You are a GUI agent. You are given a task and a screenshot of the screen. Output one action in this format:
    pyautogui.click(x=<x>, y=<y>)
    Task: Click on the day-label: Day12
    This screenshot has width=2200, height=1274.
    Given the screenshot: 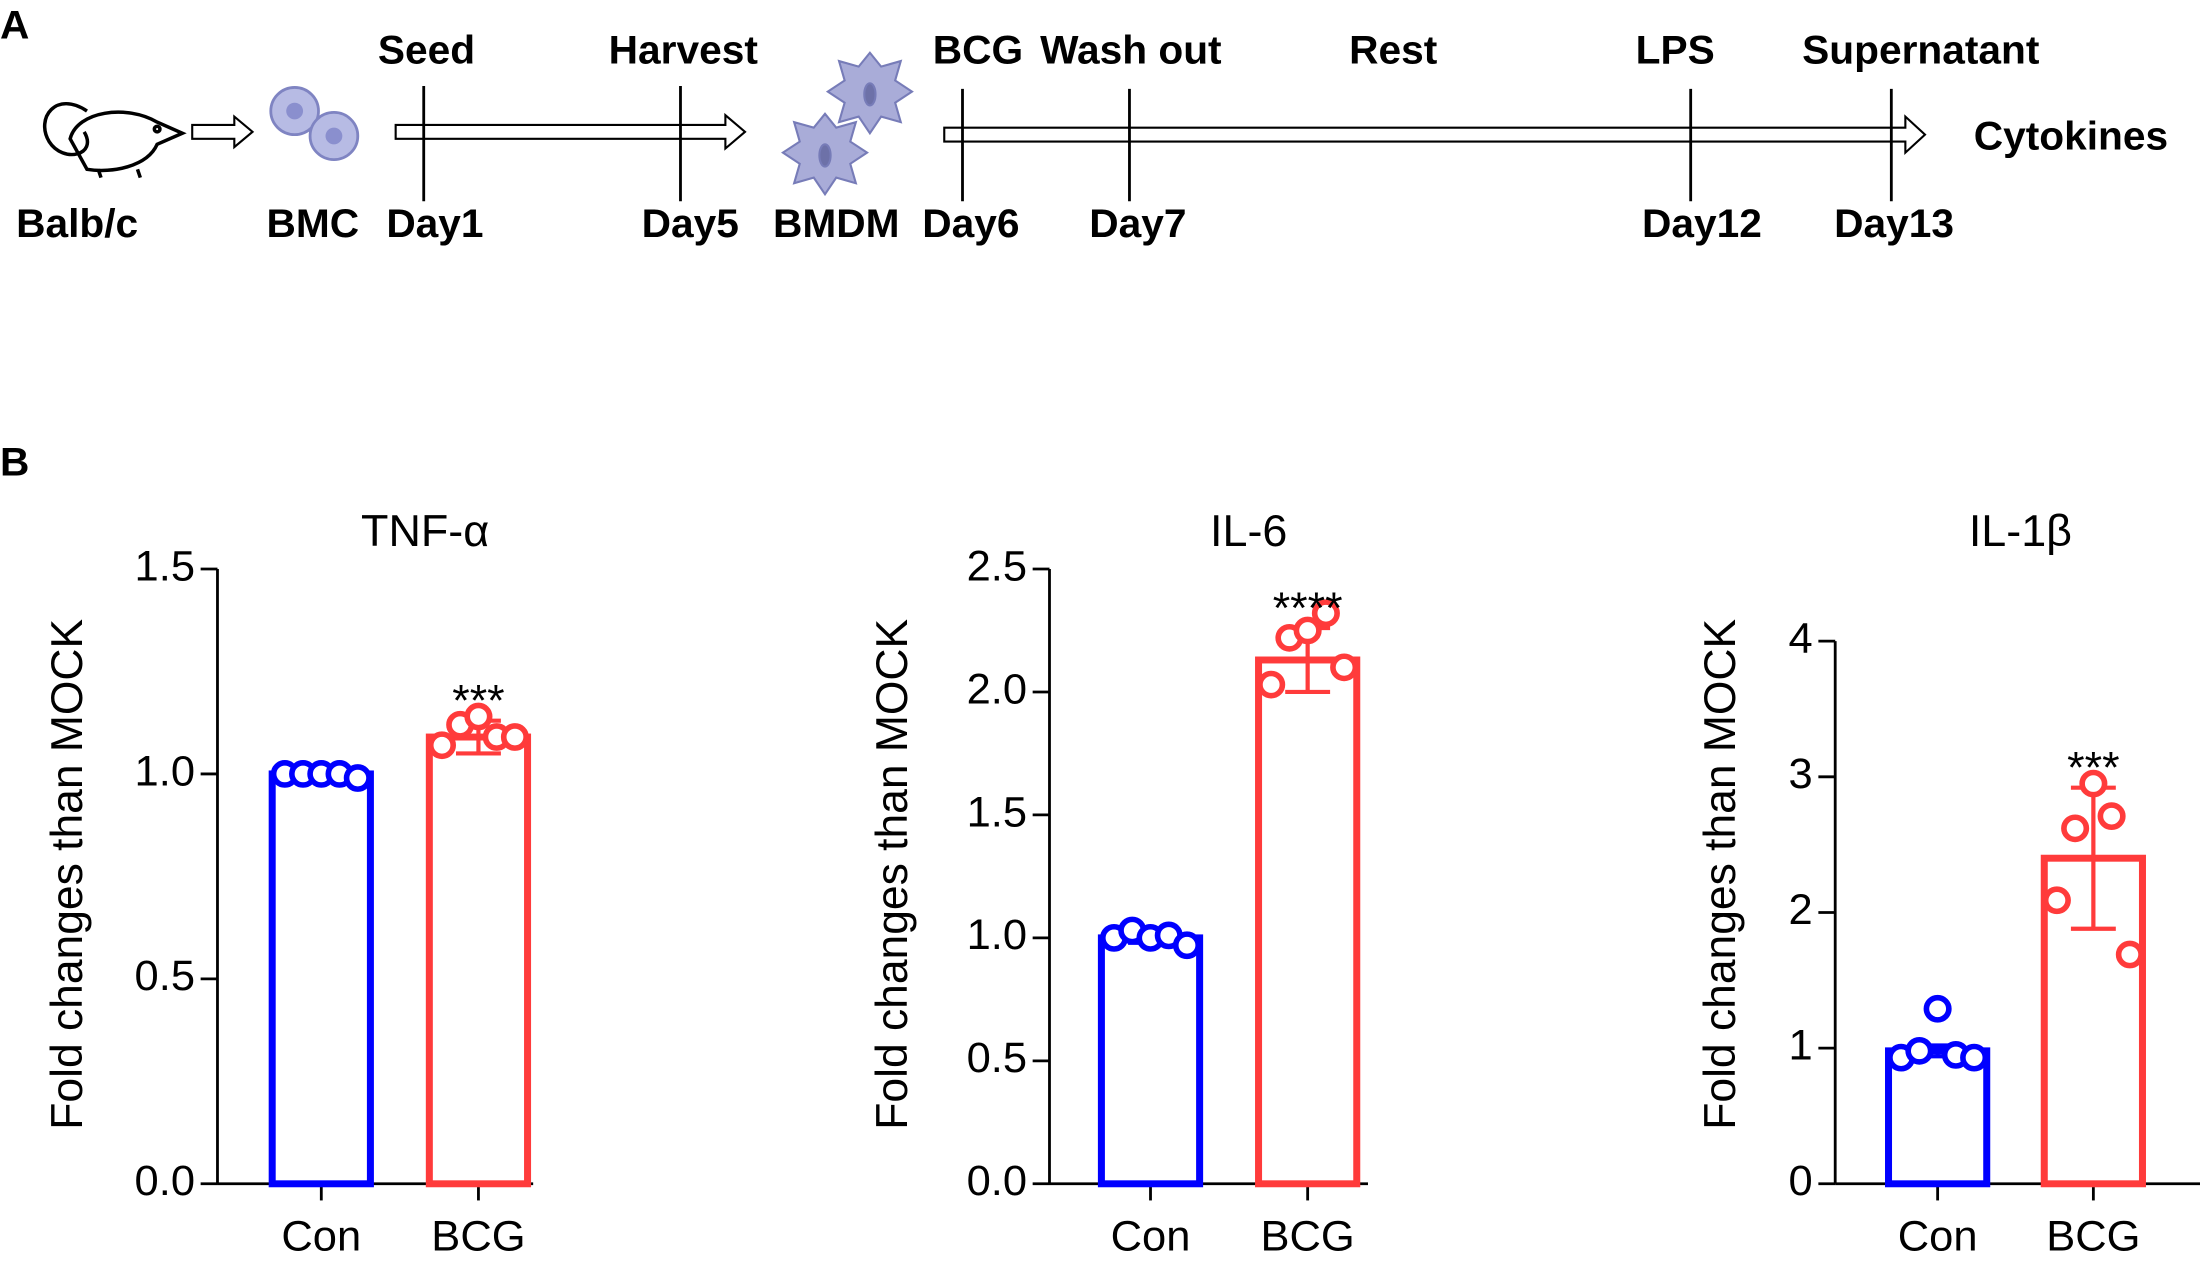 What is the action you would take?
    pyautogui.click(x=1702, y=223)
    